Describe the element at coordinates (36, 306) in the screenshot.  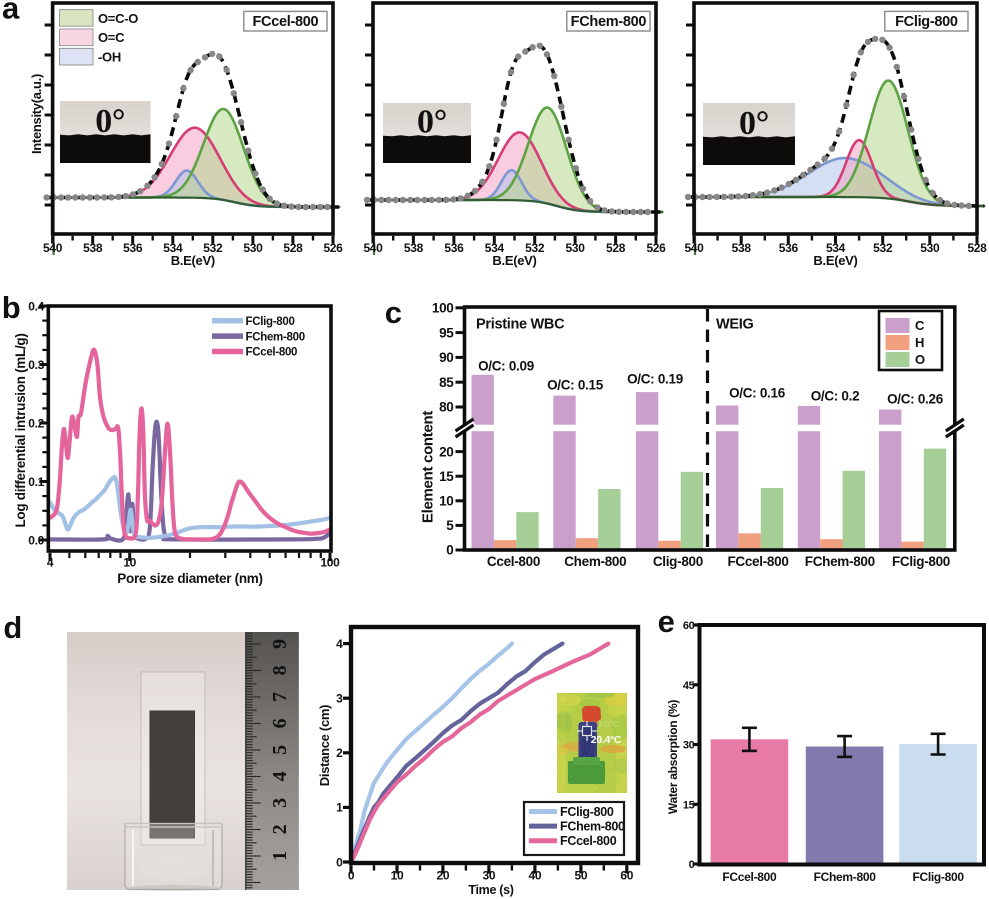
I see `svg-text: 0.4` at that location.